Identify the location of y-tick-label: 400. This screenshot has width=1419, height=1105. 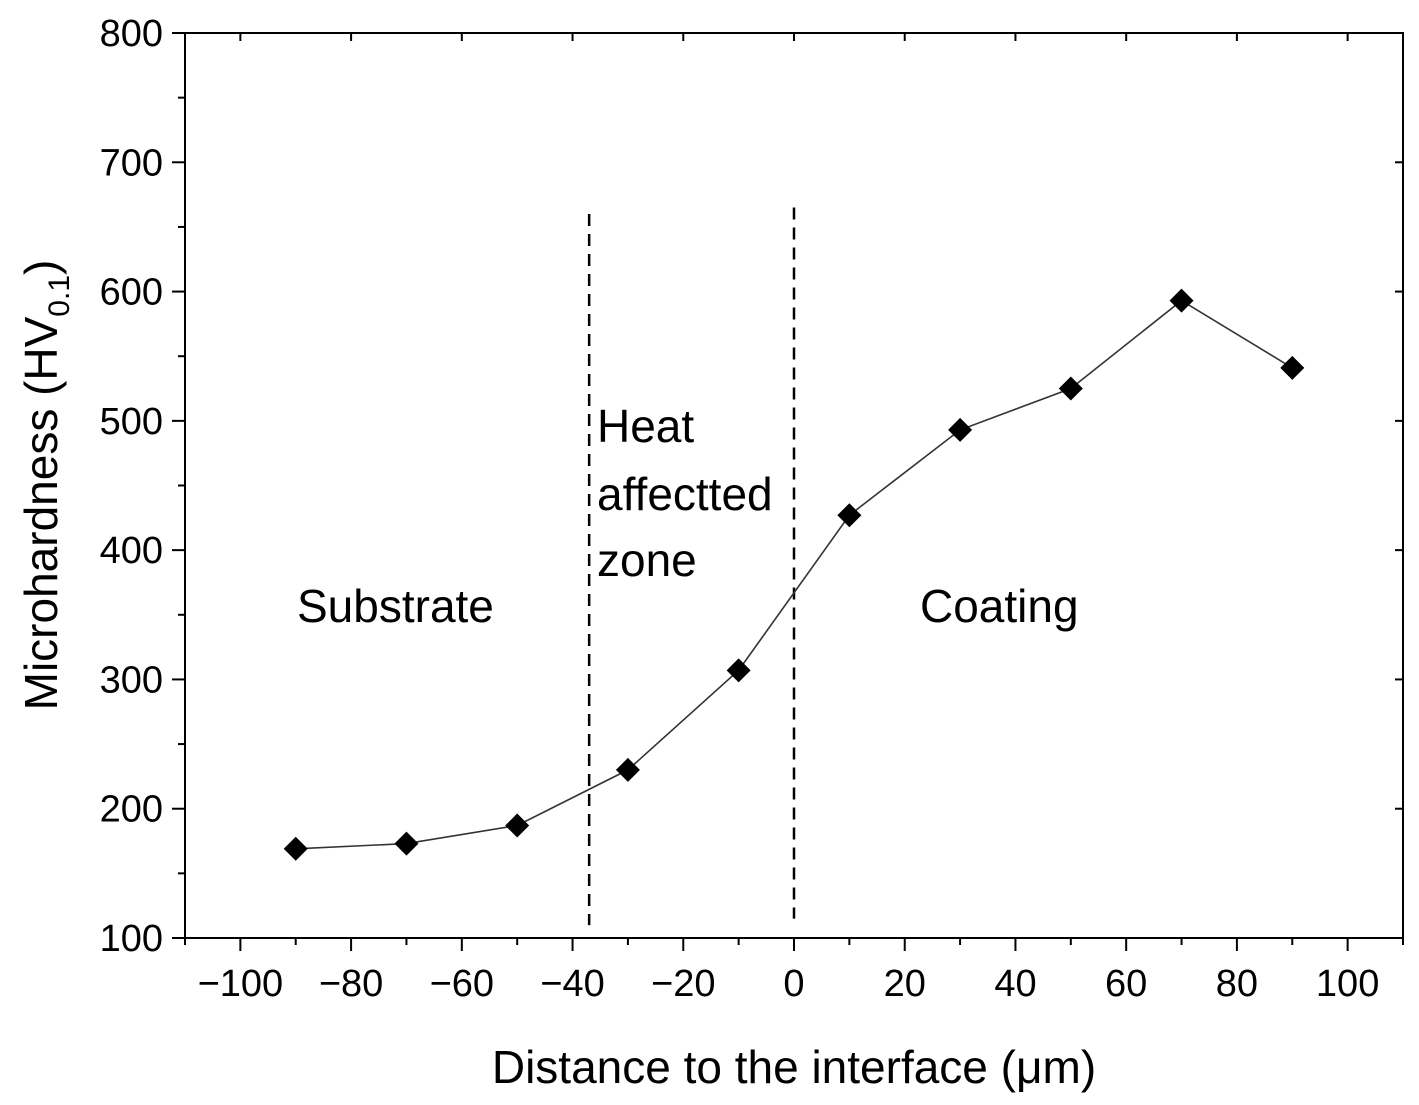
(131, 551).